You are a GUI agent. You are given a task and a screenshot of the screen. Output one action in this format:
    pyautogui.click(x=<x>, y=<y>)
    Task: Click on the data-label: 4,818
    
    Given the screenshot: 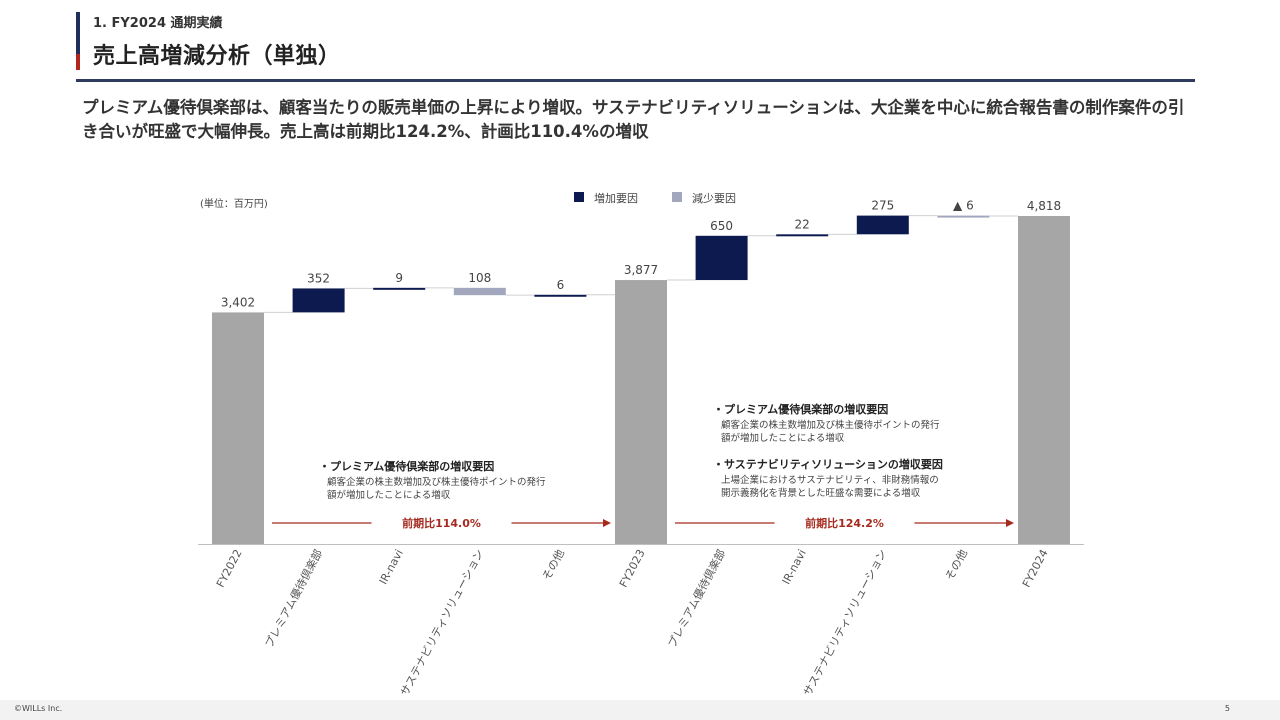 What is the action you would take?
    pyautogui.click(x=1044, y=206)
    